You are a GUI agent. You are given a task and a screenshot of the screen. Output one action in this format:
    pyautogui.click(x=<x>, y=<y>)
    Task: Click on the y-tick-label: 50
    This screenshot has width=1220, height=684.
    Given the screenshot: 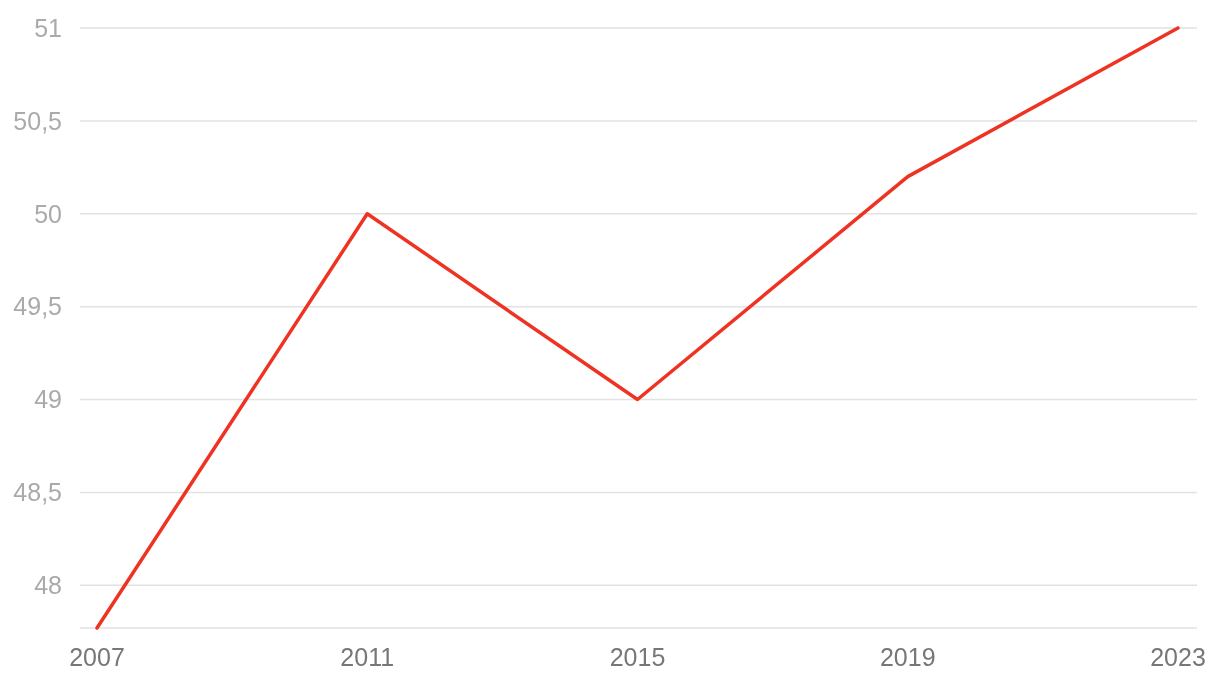 What is the action you would take?
    pyautogui.click(x=48, y=213)
    